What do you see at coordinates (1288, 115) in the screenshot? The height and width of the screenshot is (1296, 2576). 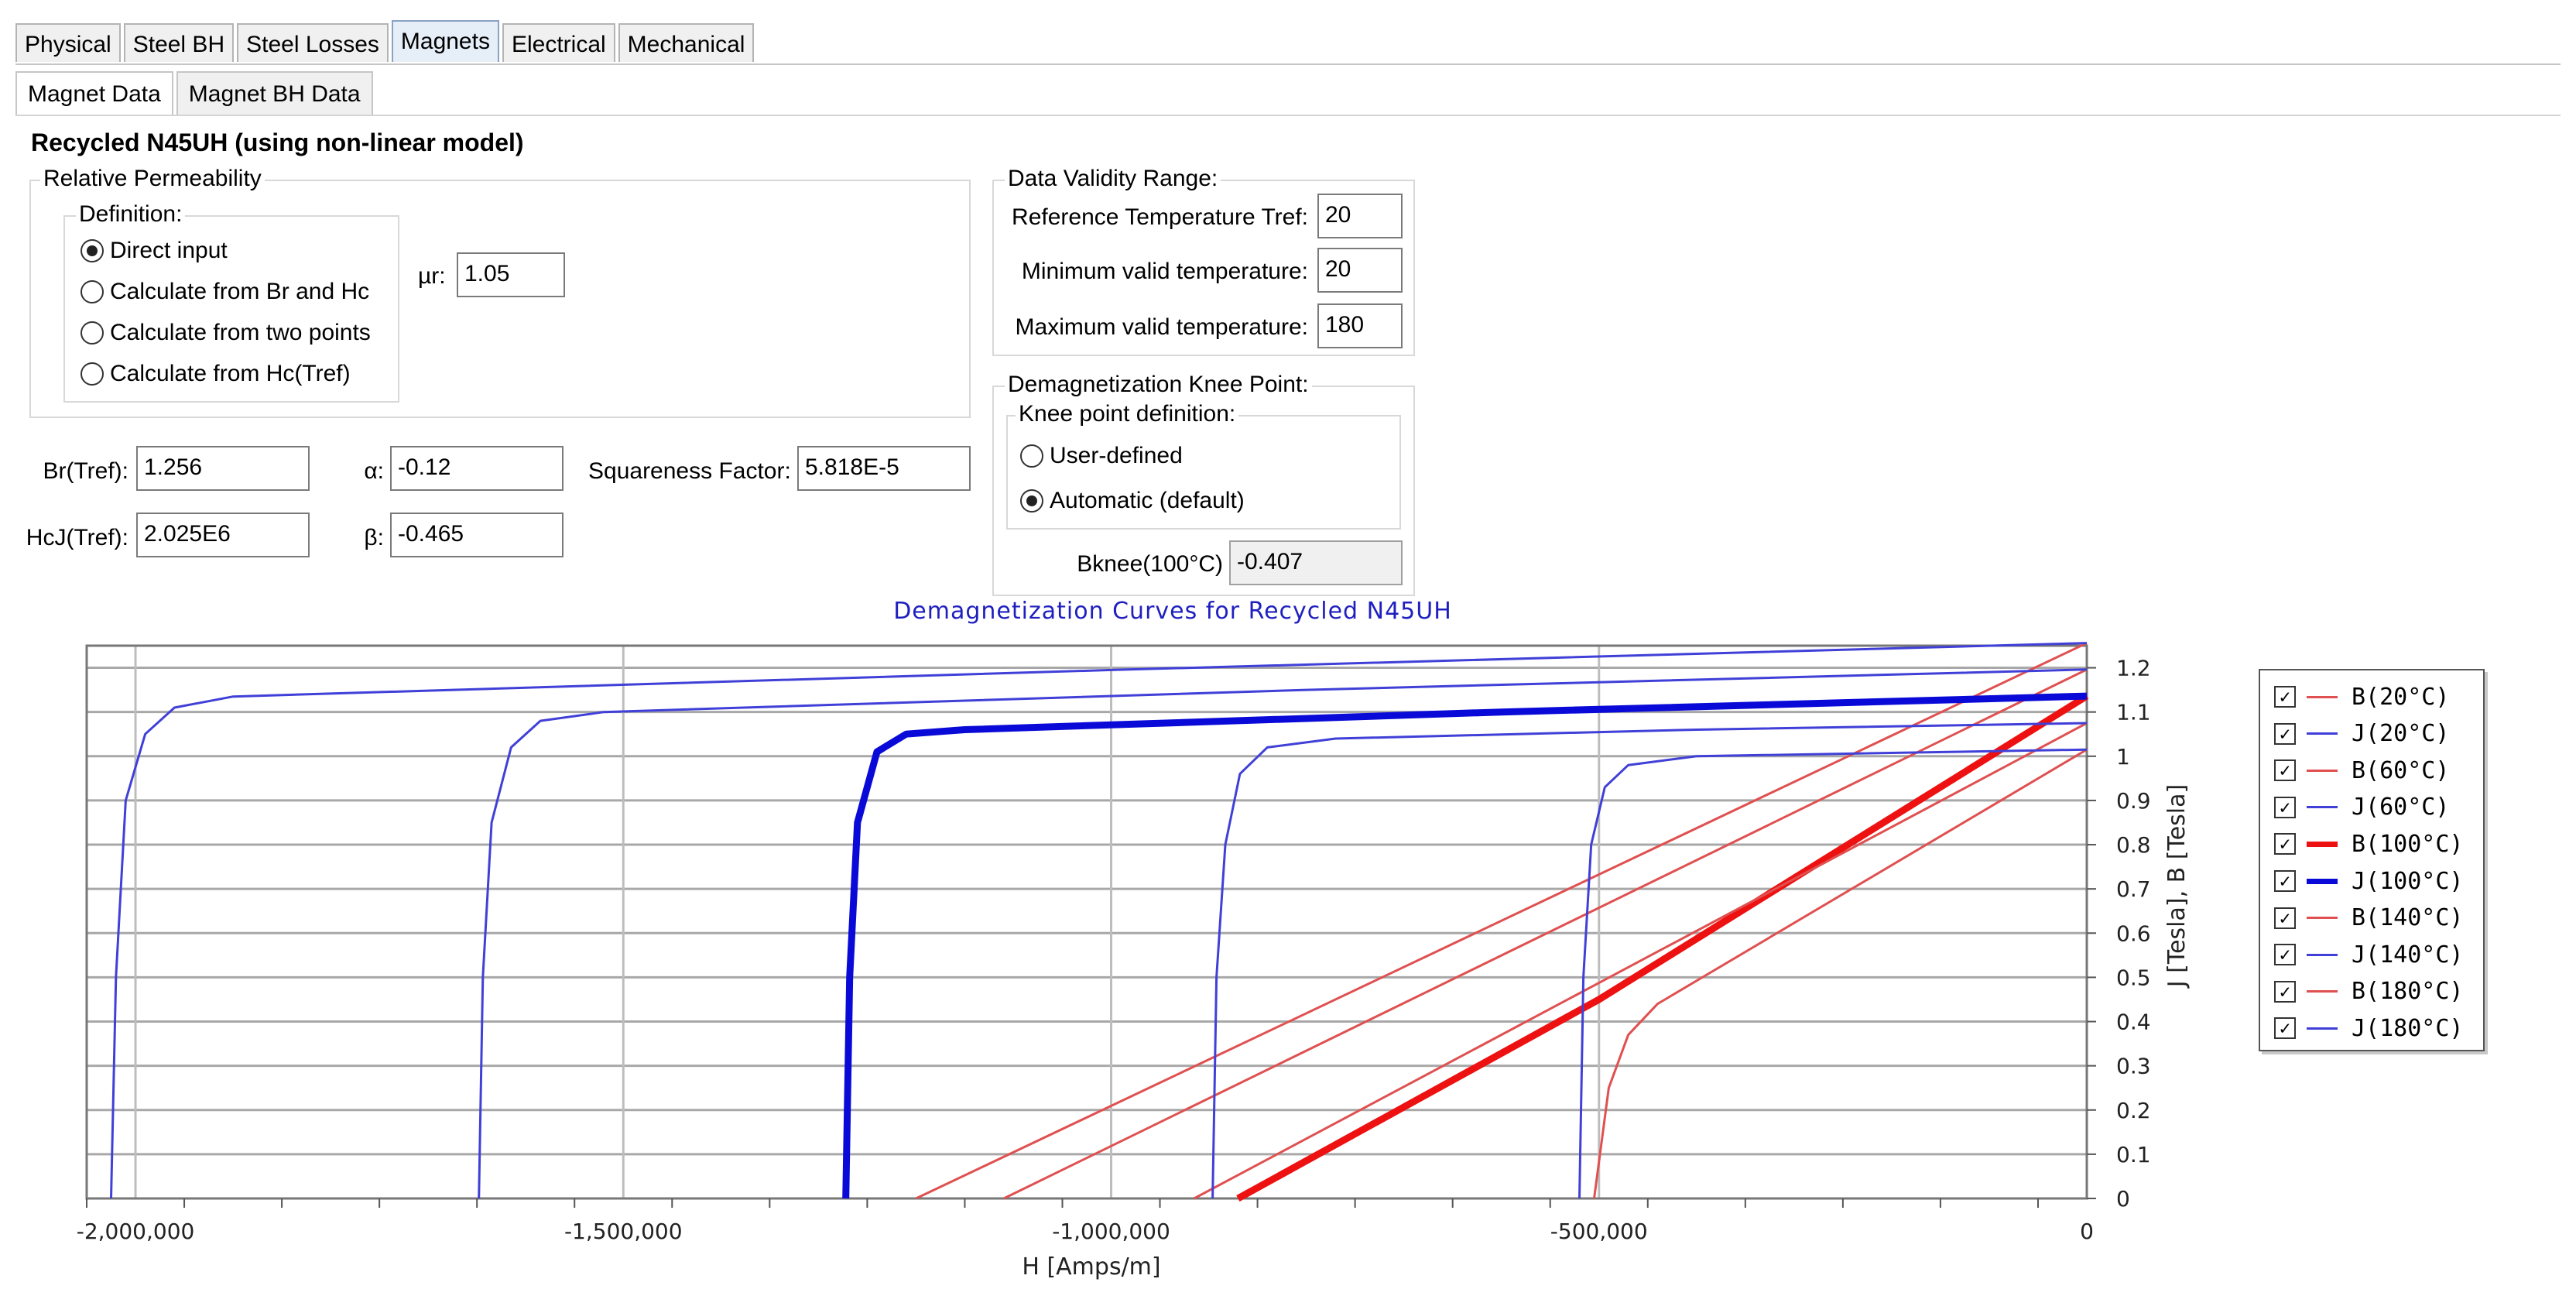 I see `subtabbar-divider` at bounding box center [1288, 115].